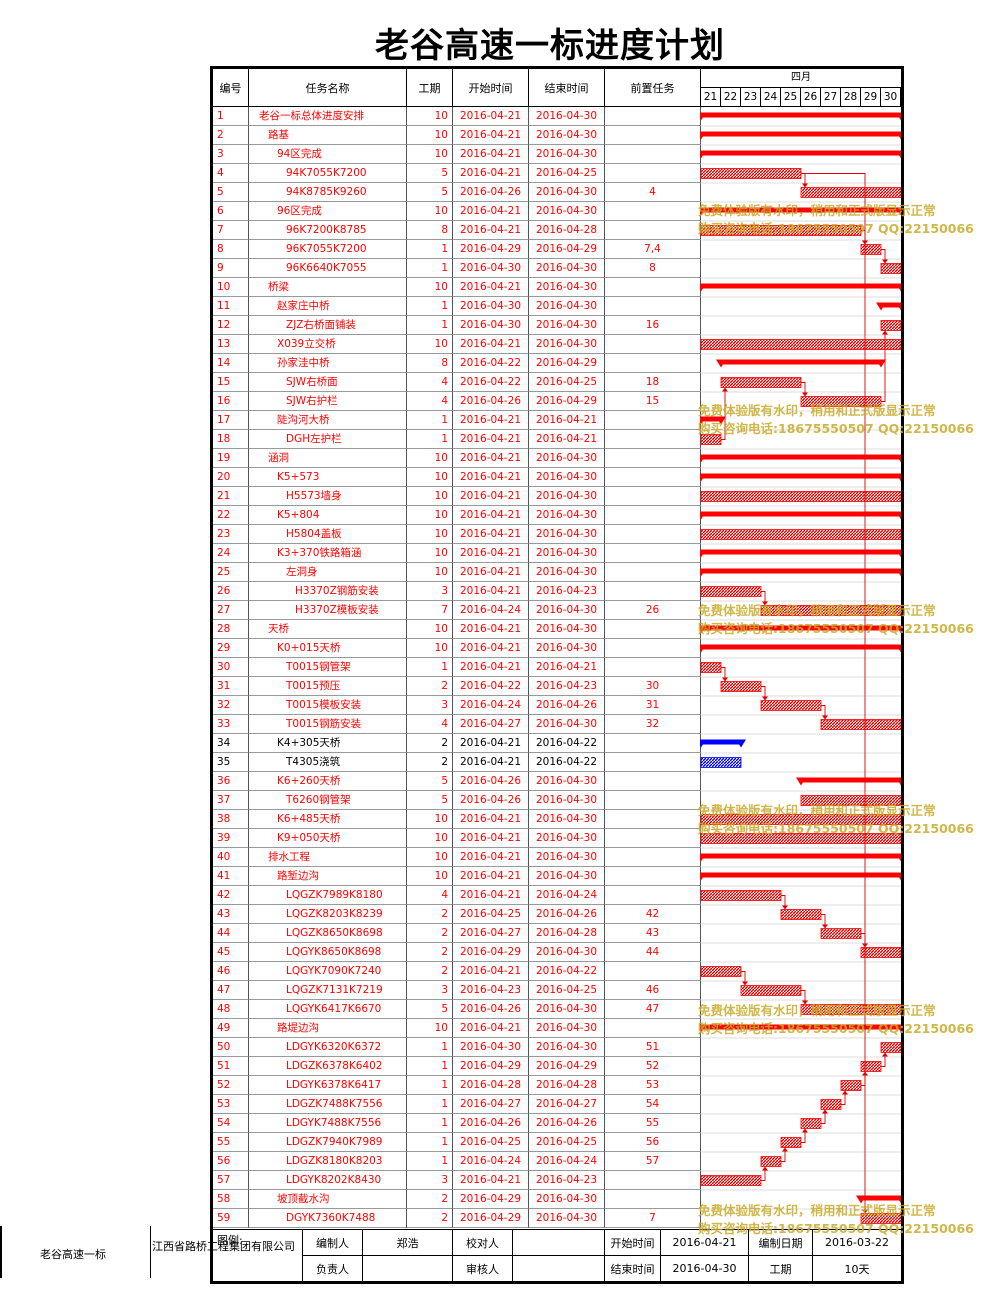  I want to click on table-row: 8 96K7055K7200 1 2016-04-29 2016-04-29 7,4, so click(457, 249).